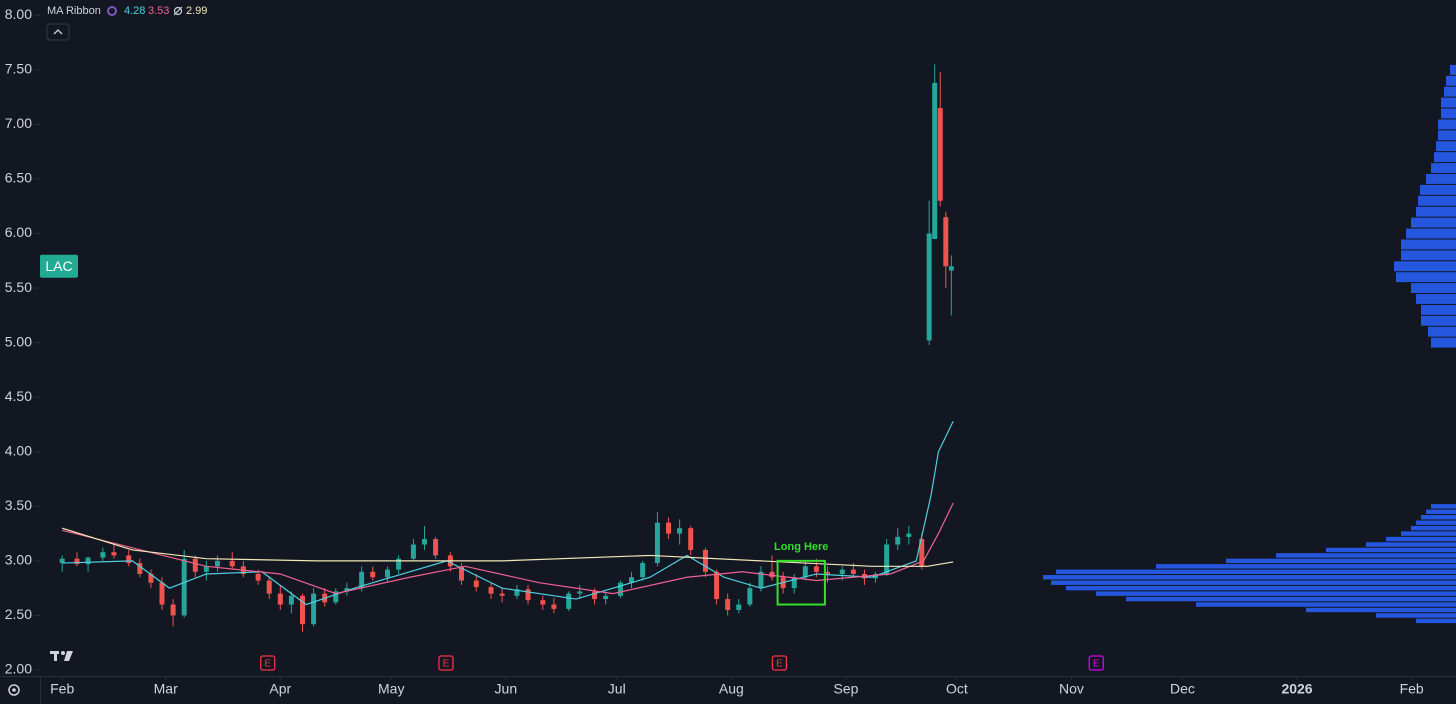 The image size is (1456, 704). What do you see at coordinates (1296, 689) in the screenshot?
I see `x-tick-label: 2026` at bounding box center [1296, 689].